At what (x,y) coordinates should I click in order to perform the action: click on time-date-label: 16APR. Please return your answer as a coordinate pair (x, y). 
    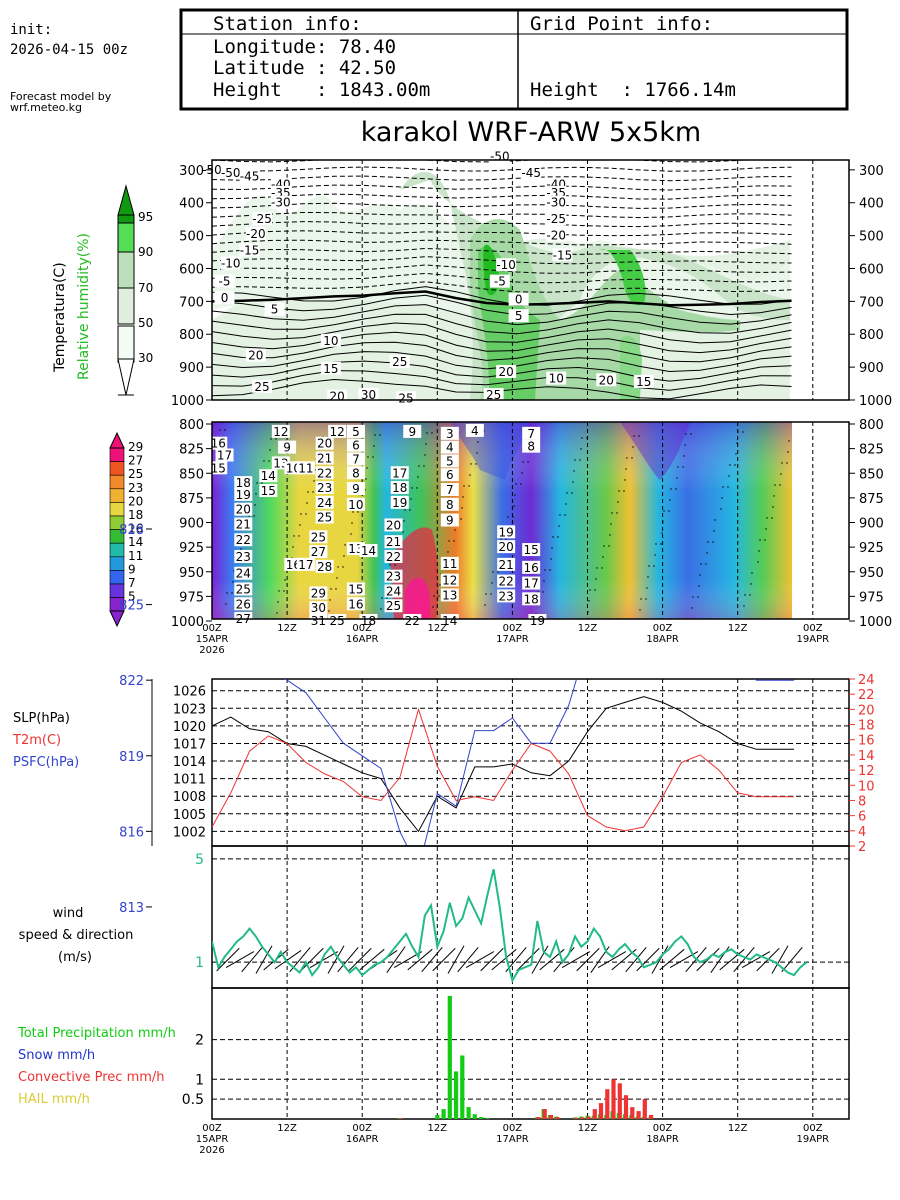
    Looking at the image, I should click on (362, 639).